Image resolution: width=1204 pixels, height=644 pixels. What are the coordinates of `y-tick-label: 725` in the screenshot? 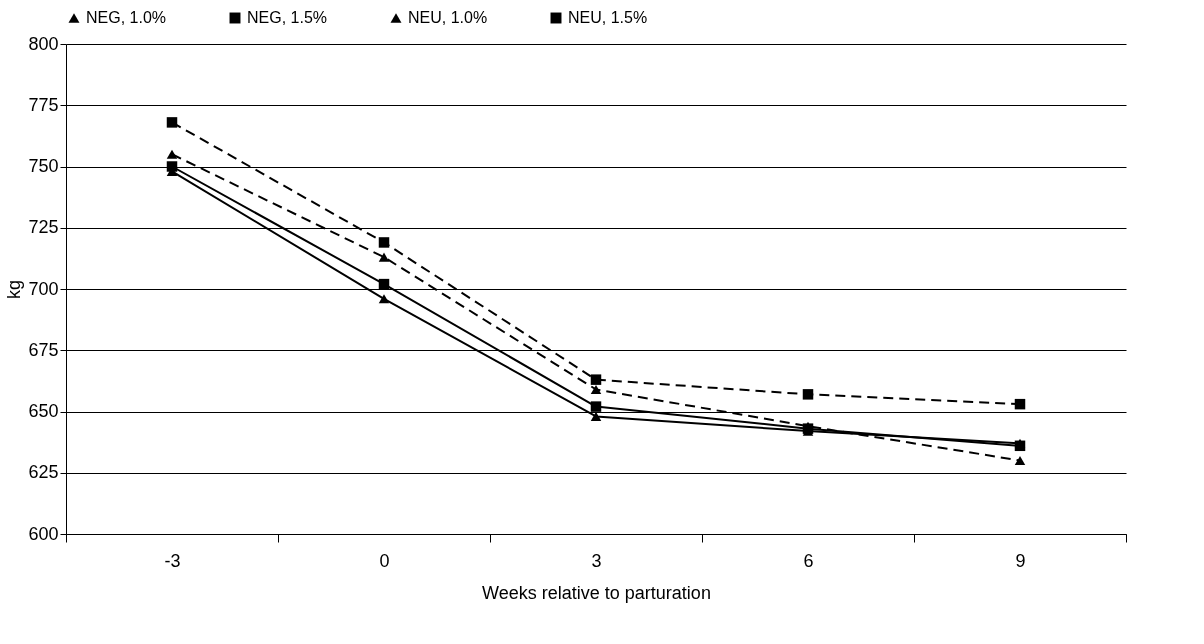 It's located at (43, 227).